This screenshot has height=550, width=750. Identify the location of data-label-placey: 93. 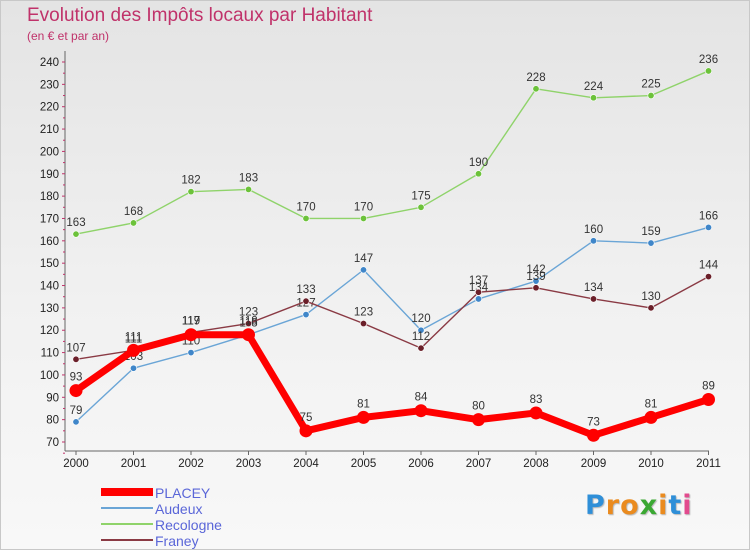
(76, 378).